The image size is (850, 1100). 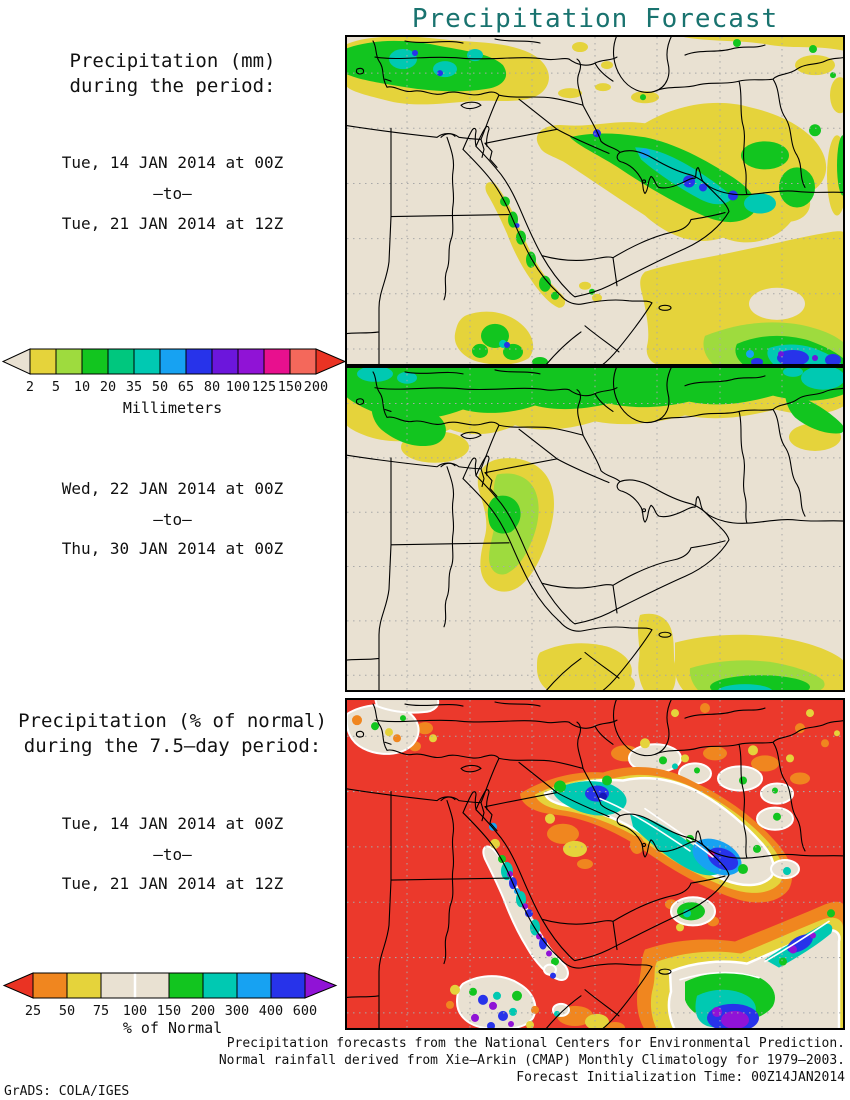 I want to click on mm-period1-separator: –to–, so click(x=172, y=193).